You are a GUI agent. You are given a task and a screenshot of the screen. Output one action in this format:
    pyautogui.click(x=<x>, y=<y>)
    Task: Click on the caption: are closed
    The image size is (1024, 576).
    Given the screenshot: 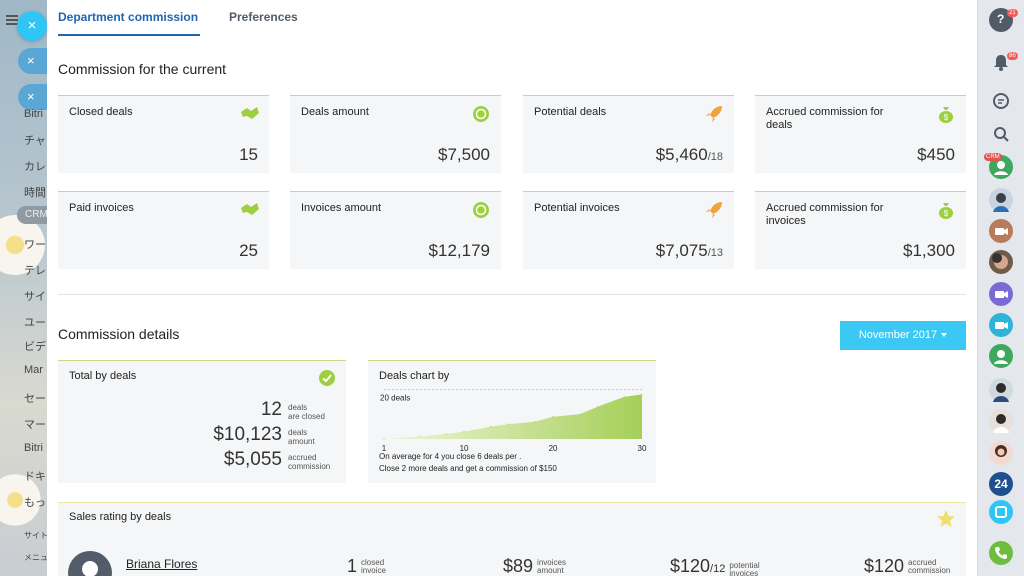 What is the action you would take?
    pyautogui.click(x=306, y=416)
    